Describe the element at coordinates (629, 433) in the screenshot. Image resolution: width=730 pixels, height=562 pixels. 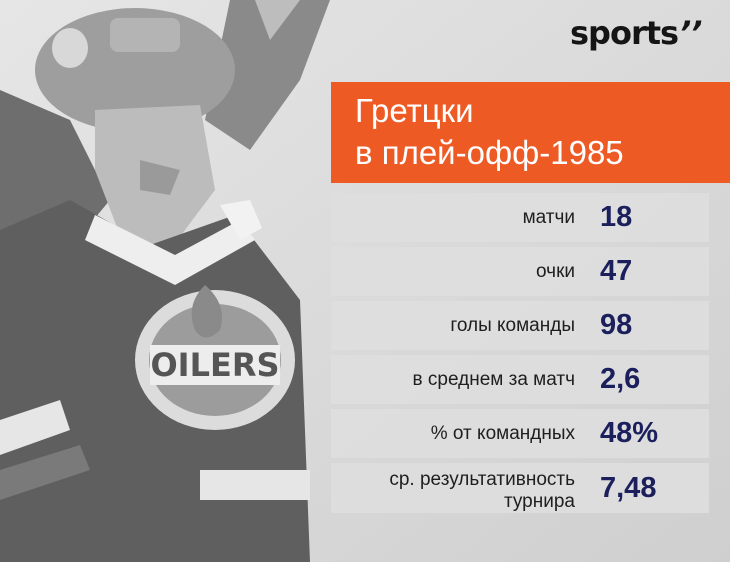
I see `stat-value: 48%` at that location.